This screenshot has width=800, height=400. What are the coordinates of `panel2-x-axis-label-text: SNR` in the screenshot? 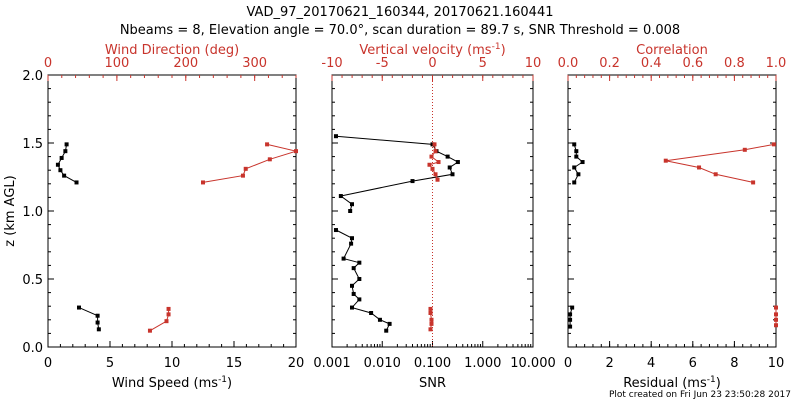 It's located at (432, 383).